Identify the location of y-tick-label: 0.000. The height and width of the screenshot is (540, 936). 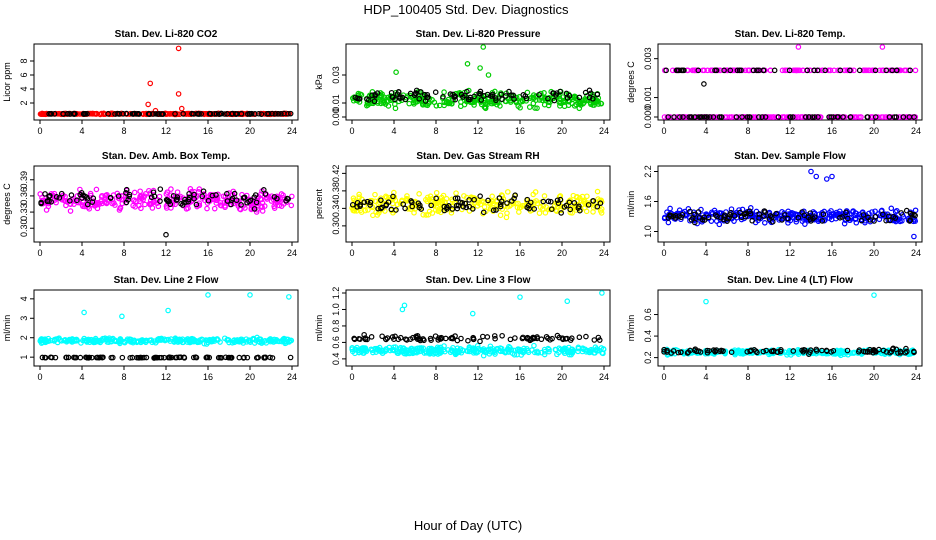
(648, 117).